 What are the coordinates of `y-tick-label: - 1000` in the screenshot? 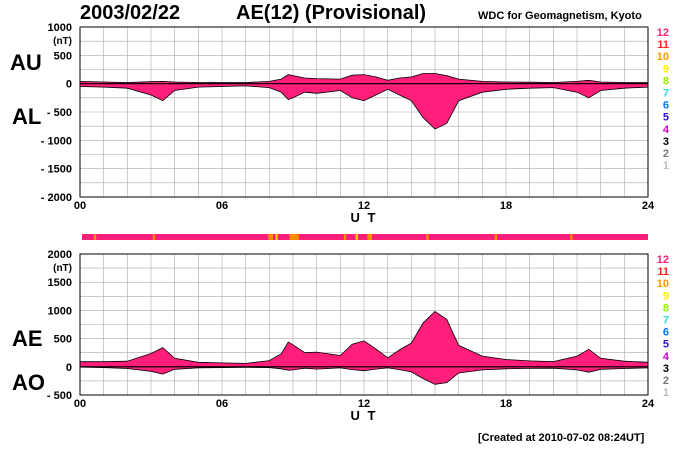 It's located at (56, 141).